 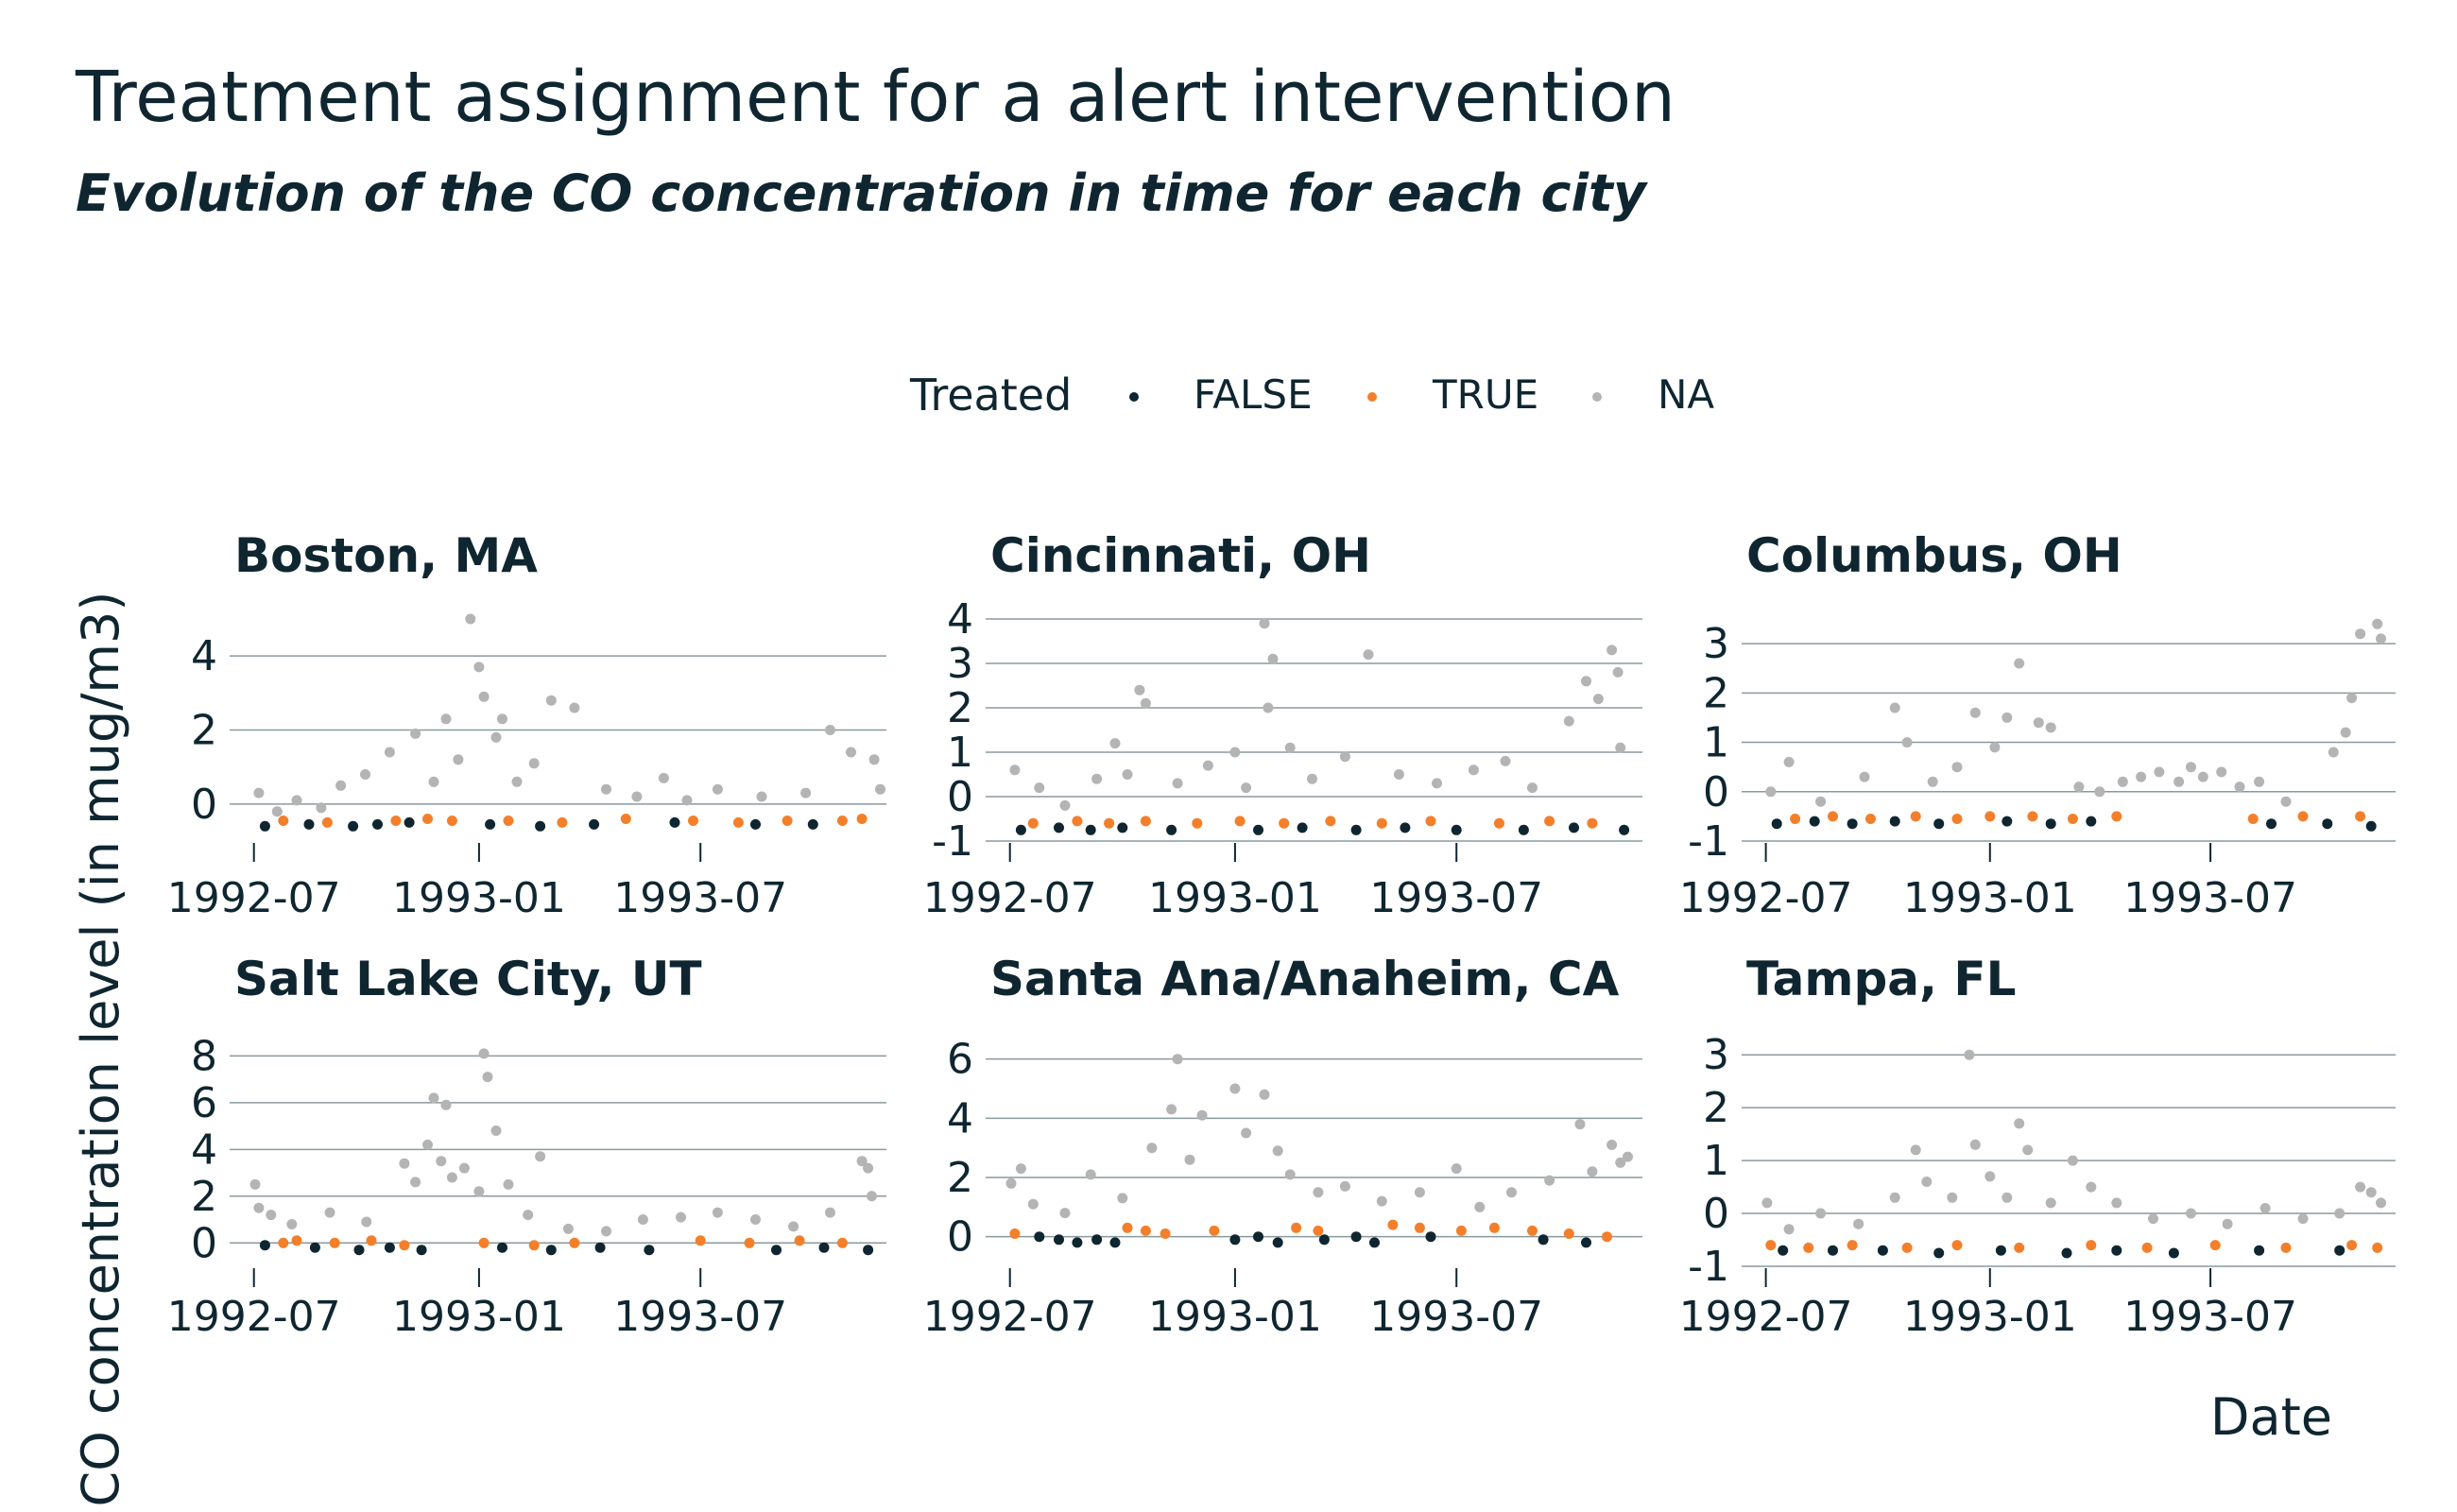 I want to click on y-tick-label: 4, so click(x=204, y=1149).